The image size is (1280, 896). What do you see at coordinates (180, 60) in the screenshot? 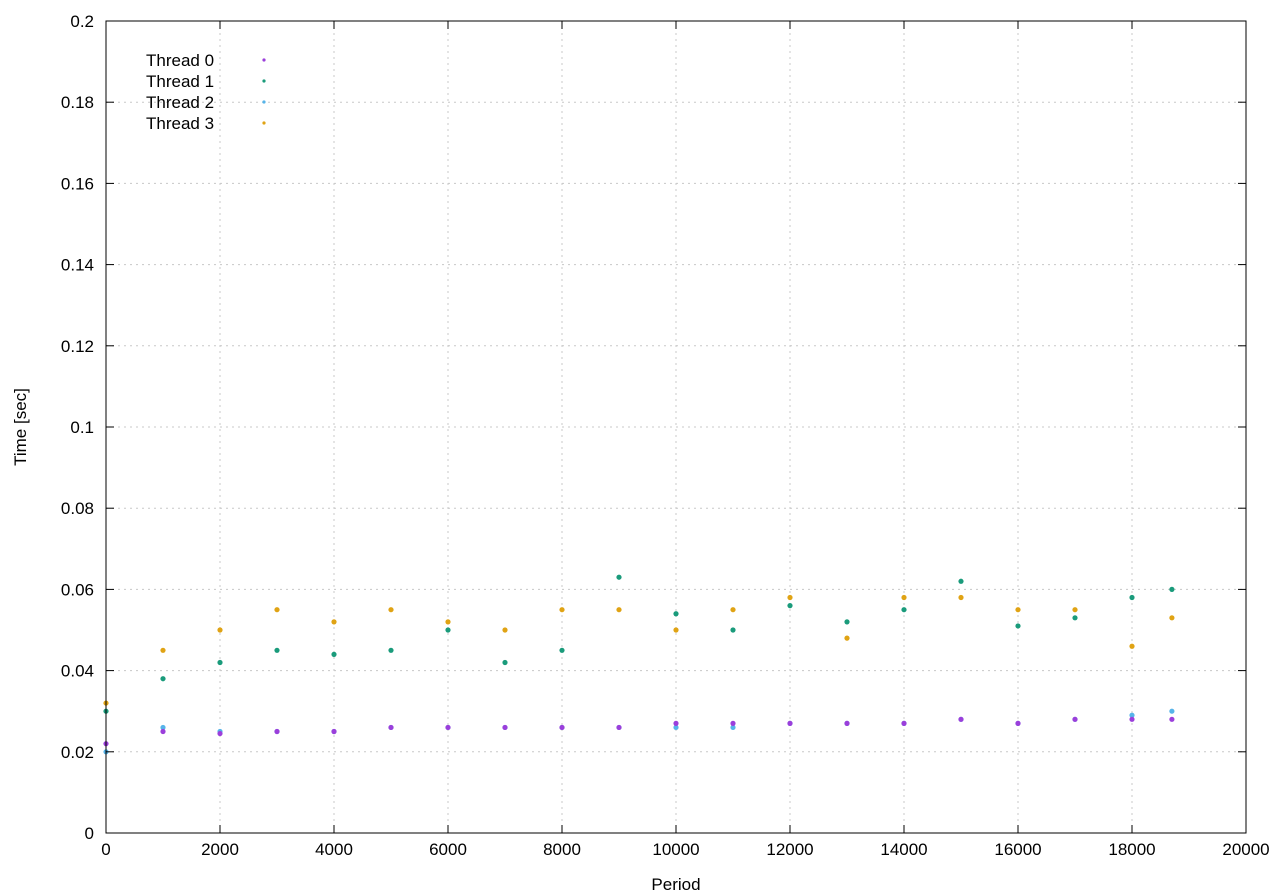
I see `legend-label: Thread 0` at bounding box center [180, 60].